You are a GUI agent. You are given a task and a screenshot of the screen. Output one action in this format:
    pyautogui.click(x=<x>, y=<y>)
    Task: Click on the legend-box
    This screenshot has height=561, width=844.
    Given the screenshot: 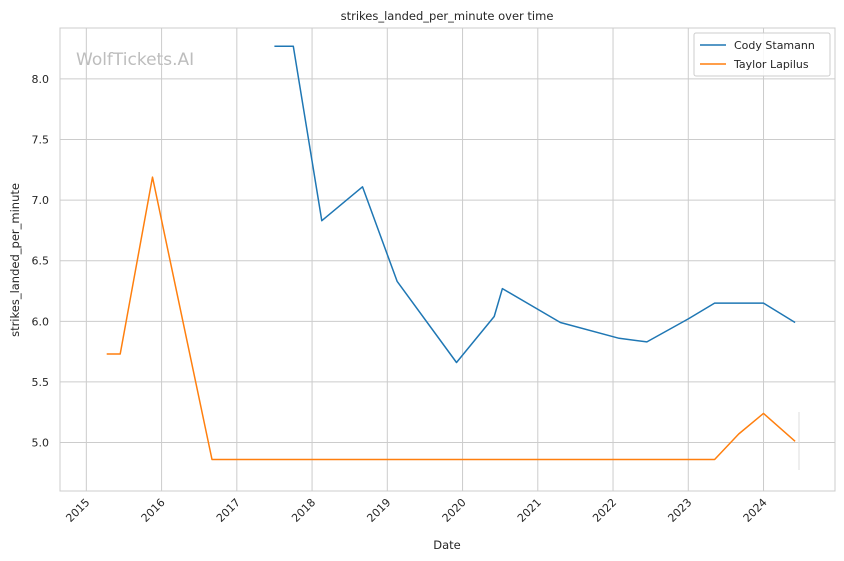 What is the action you would take?
    pyautogui.click(x=762, y=54)
    